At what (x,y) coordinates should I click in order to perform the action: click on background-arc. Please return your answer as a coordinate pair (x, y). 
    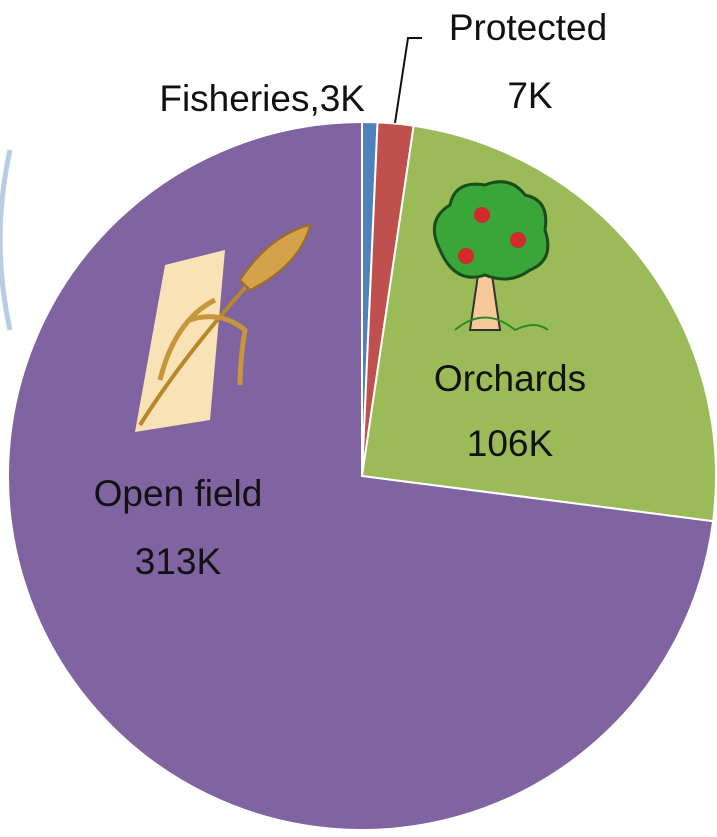
    Looking at the image, I should click on (6, 240).